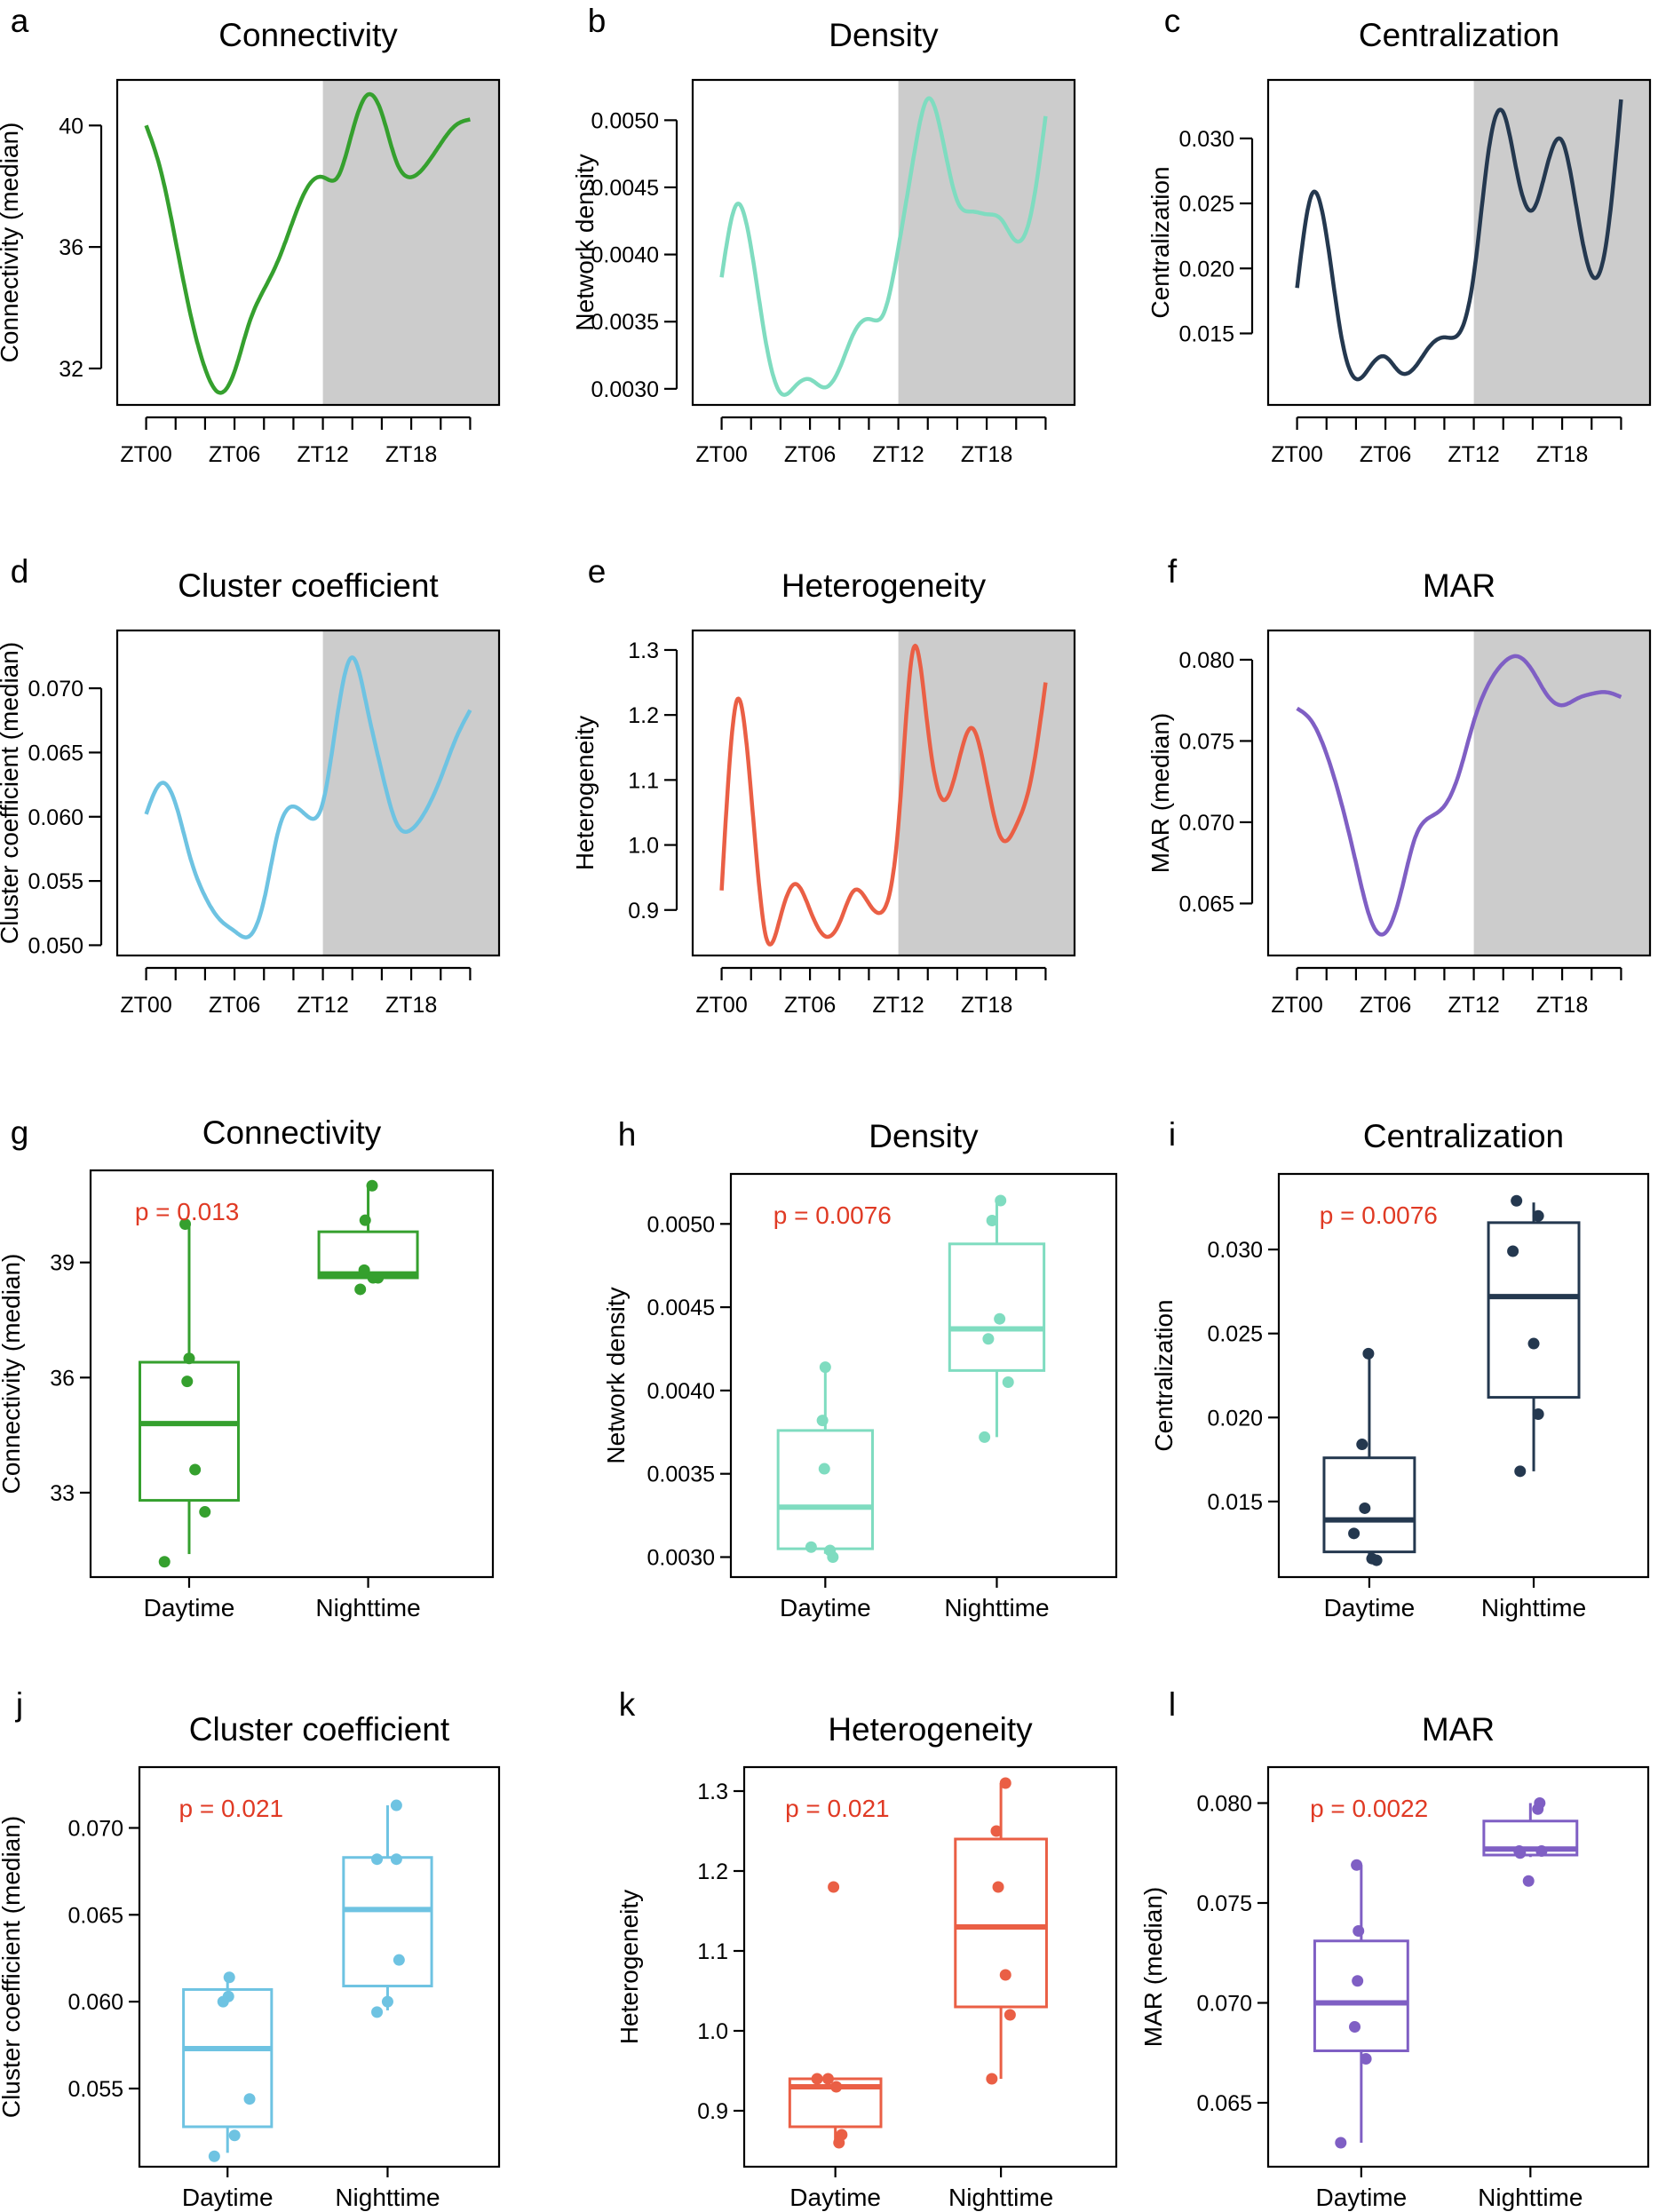 The image size is (1658, 2212). I want to click on y-tick-label: 1.2, so click(643, 715).